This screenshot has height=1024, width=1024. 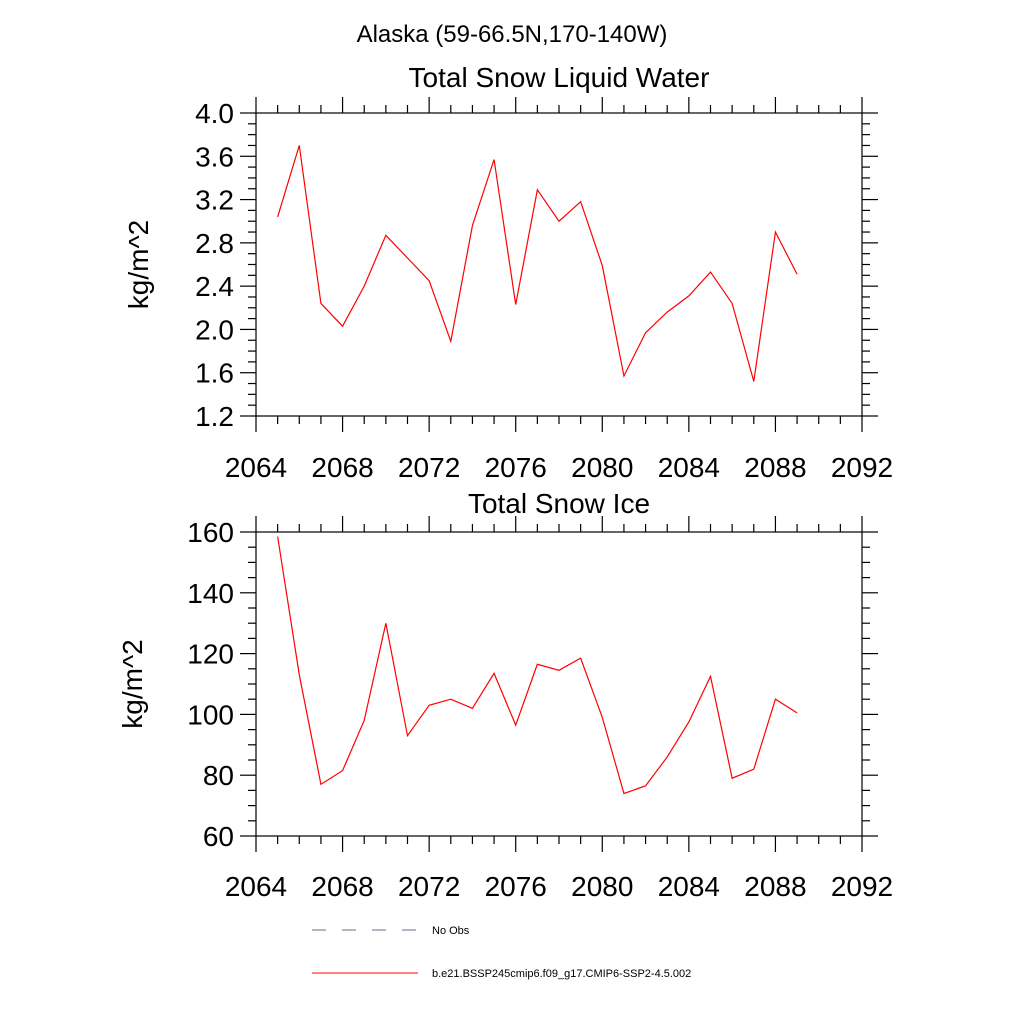 I want to click on snow-ice-y-axis-label: kg/m^2, so click(x=132, y=683).